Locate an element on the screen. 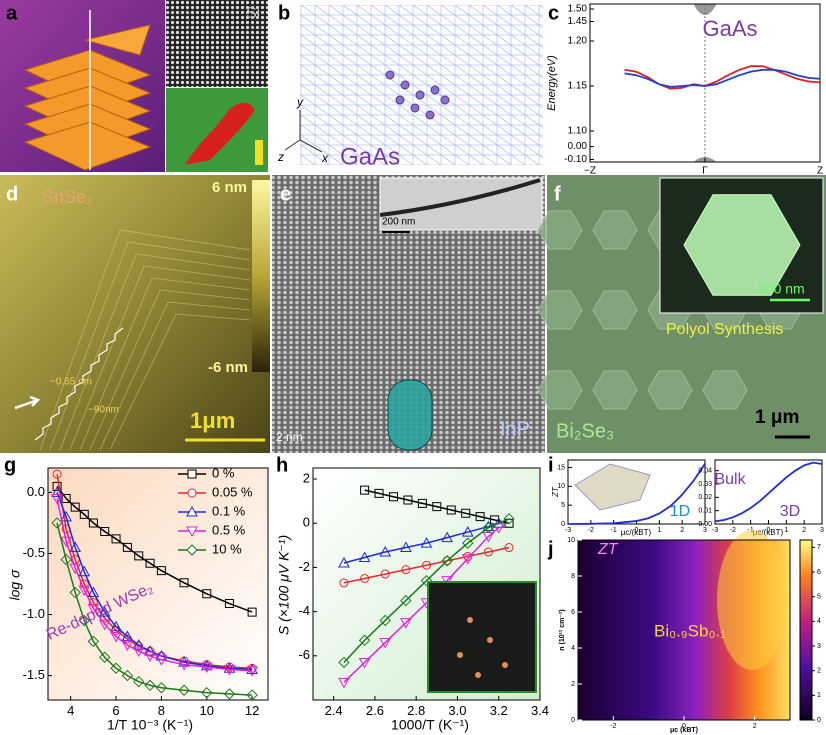 Image resolution: width=826 pixels, height=735 pixels. x-tick-label: 3.4 is located at coordinates (540, 710).